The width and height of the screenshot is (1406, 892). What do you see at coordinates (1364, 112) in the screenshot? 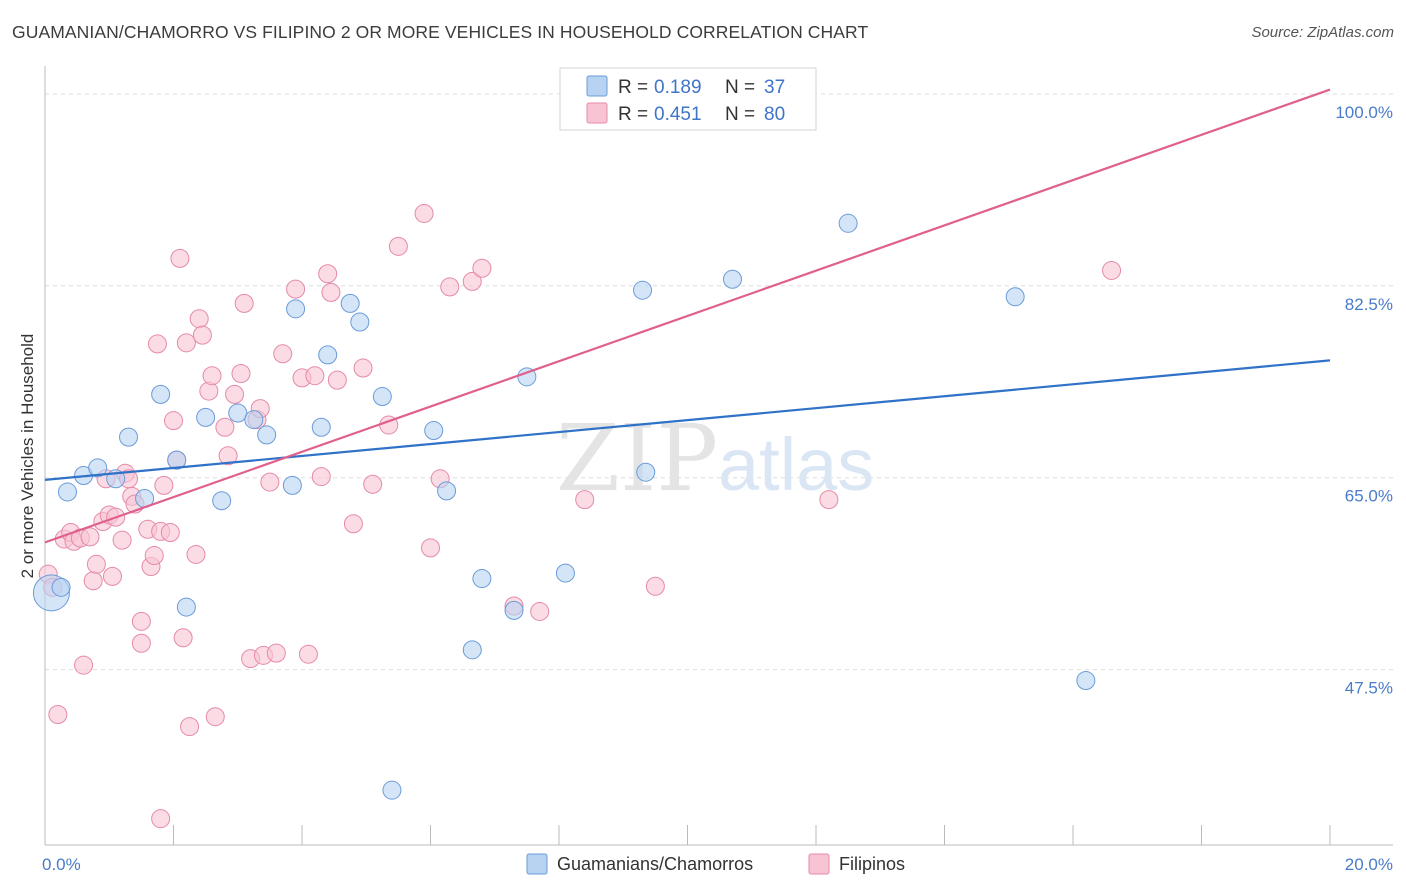
I see `y-tick-label: 100.0%` at bounding box center [1364, 112].